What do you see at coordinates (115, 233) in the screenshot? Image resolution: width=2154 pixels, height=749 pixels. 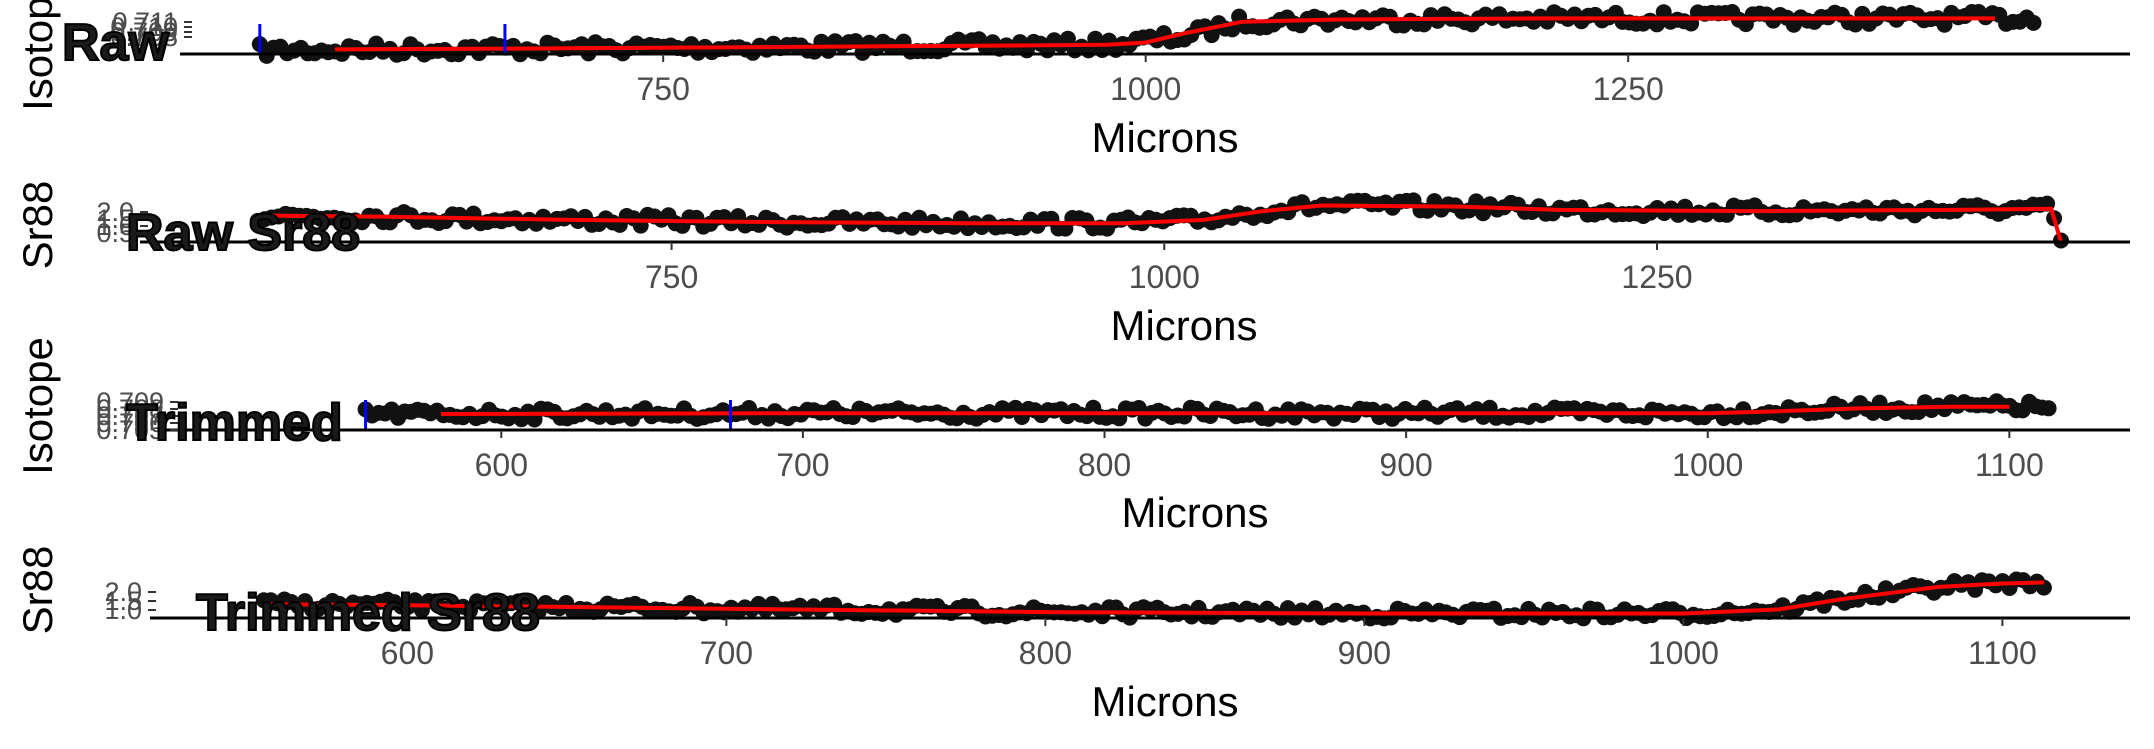 I see `y-tick-label: 0.5` at bounding box center [115, 233].